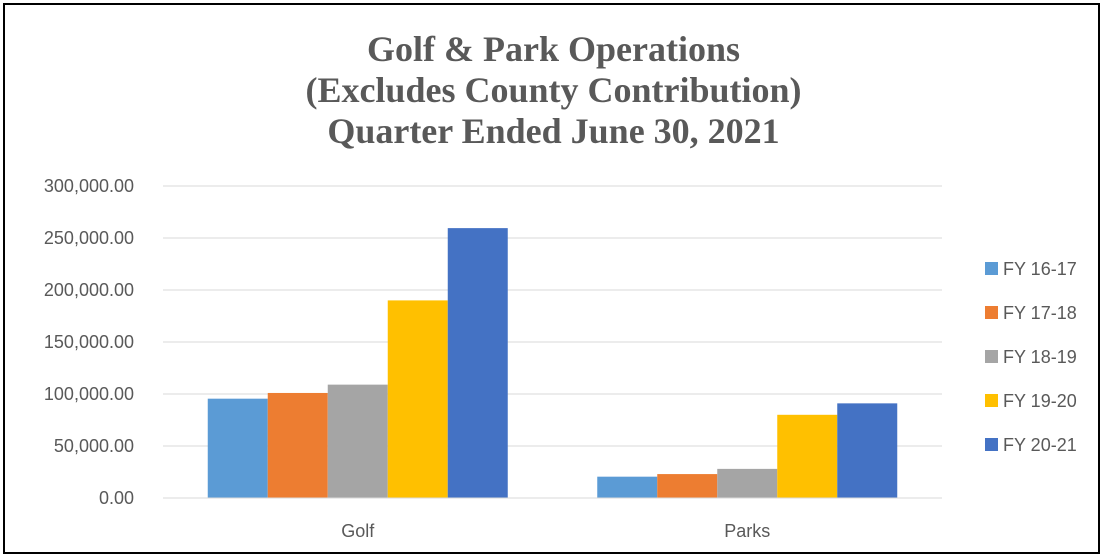 Image resolution: width=1105 pixels, height=559 pixels. Describe the element at coordinates (89, 394) in the screenshot. I see `y-tick-label: 100,000.00` at that location.